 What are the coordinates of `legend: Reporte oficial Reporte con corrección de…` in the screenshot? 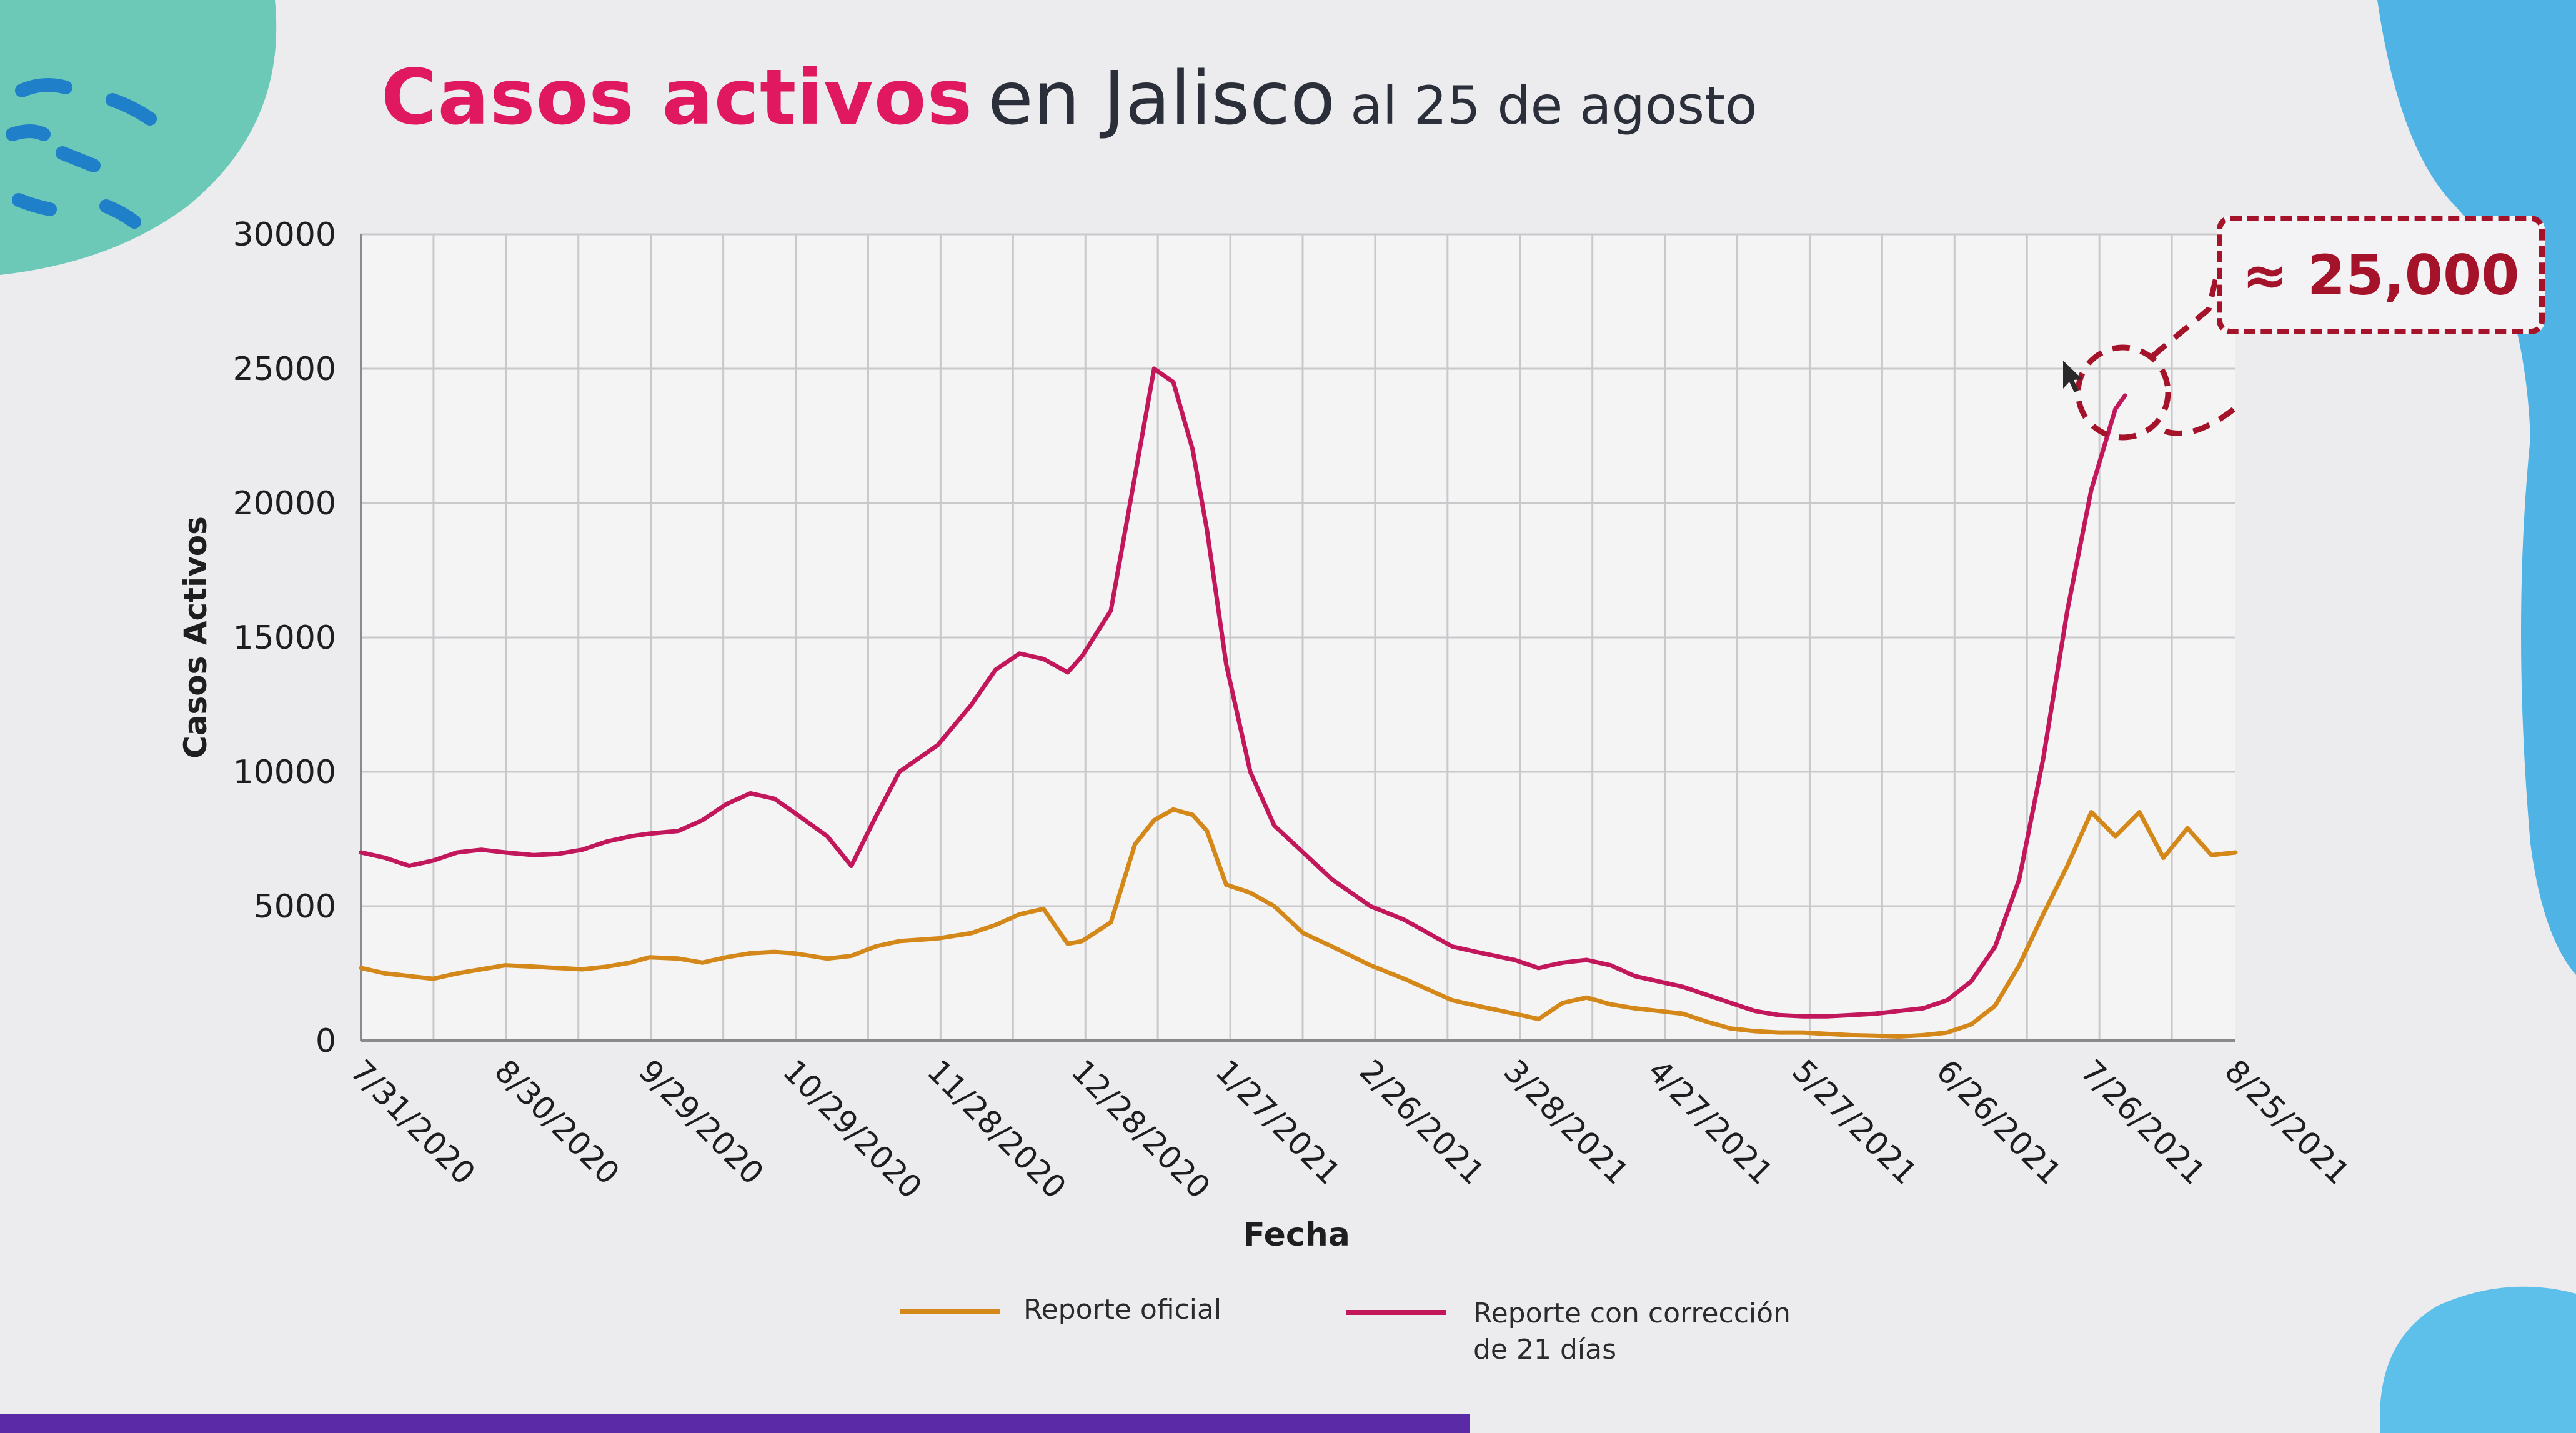 It's located at (1345, 1330).